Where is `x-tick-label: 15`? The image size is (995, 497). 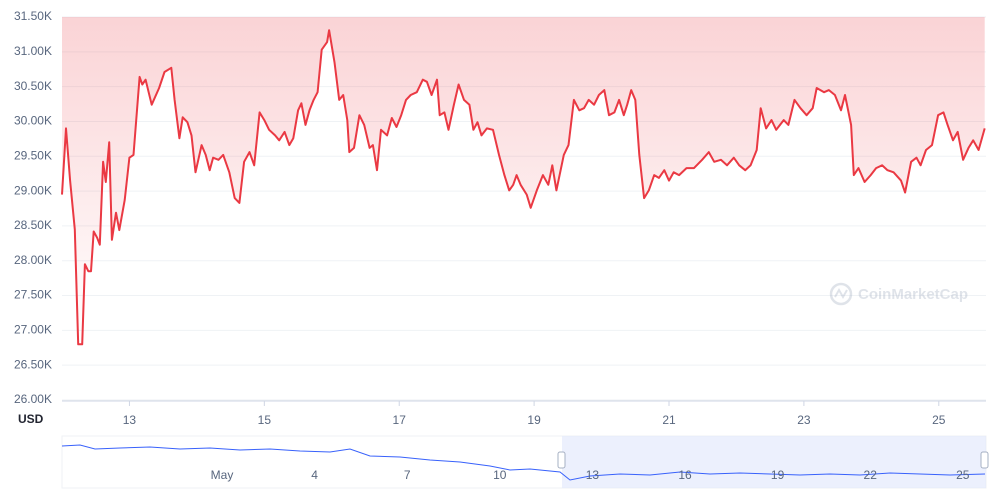 x-tick-label: 15 is located at coordinates (265, 420).